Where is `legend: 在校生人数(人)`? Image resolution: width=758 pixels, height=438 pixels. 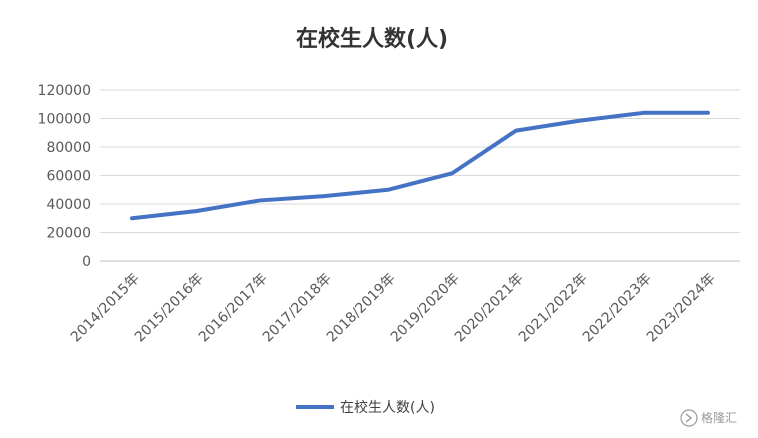
legend: 在校生人数(人) is located at coordinates (365, 407).